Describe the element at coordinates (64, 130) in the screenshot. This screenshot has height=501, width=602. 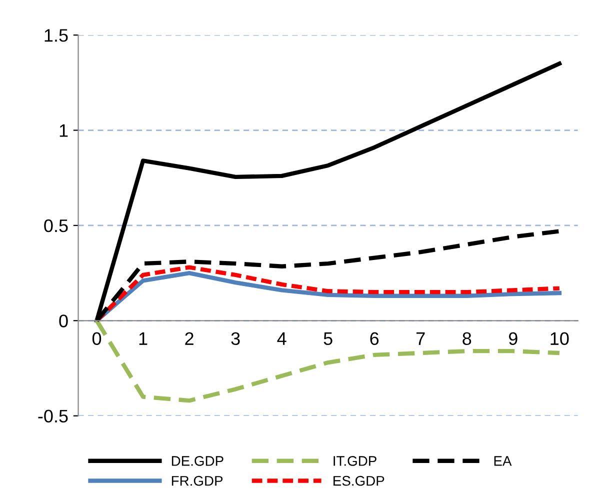
I see `y-tick-label: 1` at that location.